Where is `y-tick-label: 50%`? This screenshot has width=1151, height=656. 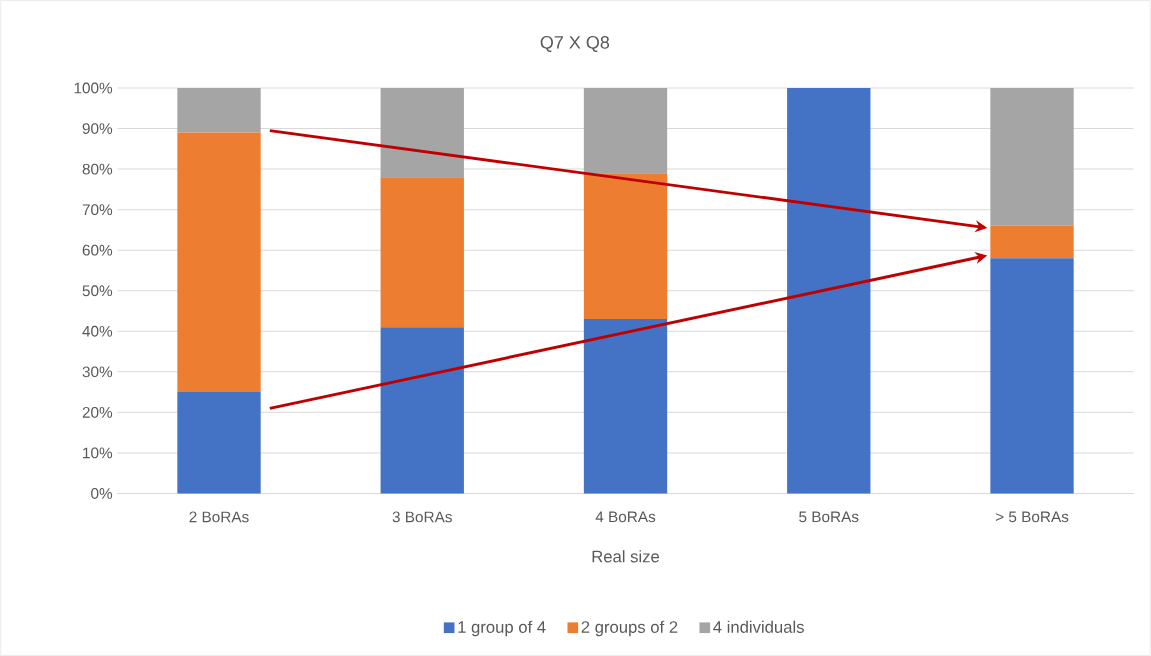 y-tick-label: 50% is located at coordinates (97, 291).